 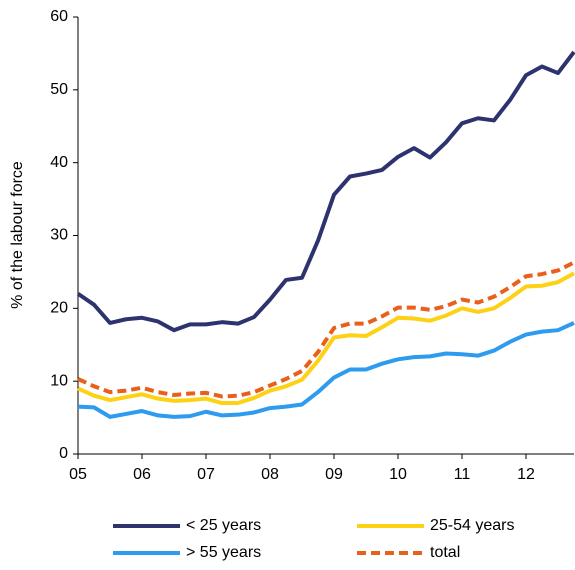 I want to click on y-axis-label: % of the labour force, so click(x=17, y=235).